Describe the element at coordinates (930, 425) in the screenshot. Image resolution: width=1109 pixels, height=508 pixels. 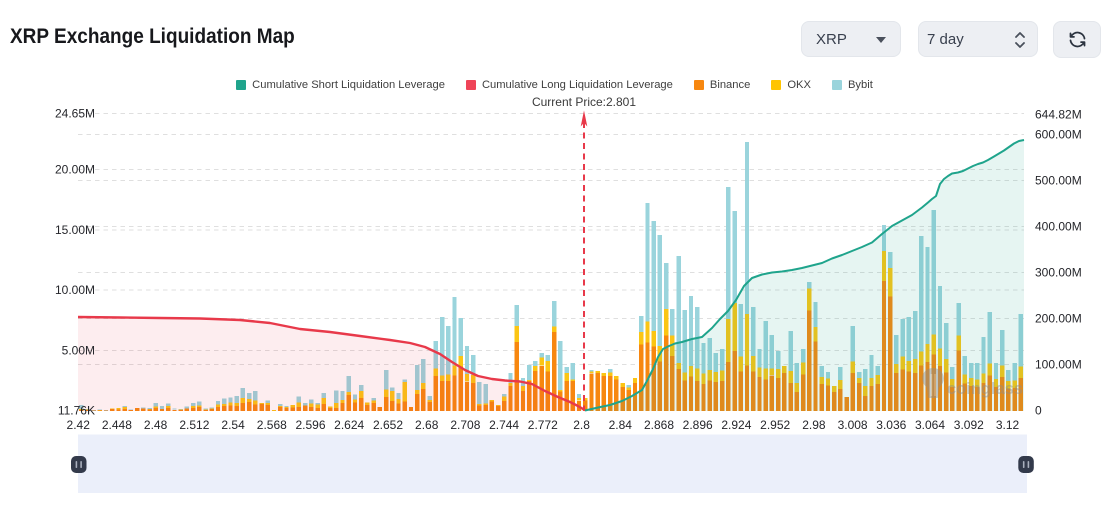
I see `svg-text: 3.064` at that location.